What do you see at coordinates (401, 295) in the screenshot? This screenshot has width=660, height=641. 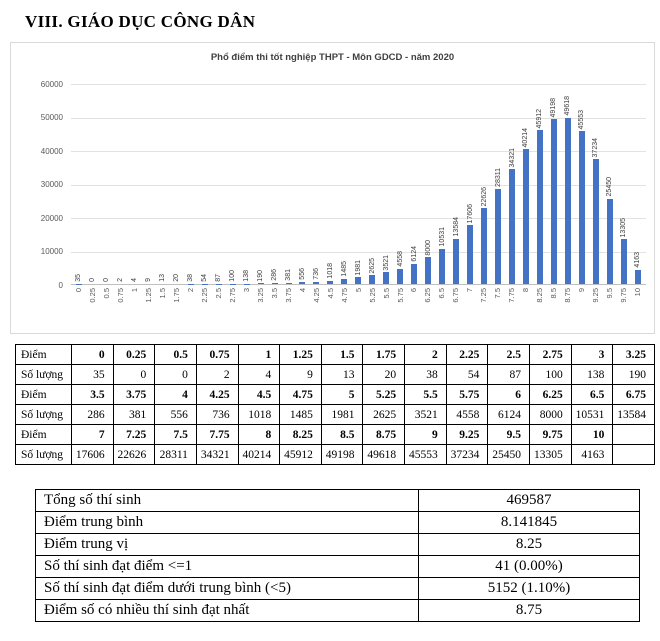 I see `x-tick-label: 5.75` at bounding box center [401, 295].